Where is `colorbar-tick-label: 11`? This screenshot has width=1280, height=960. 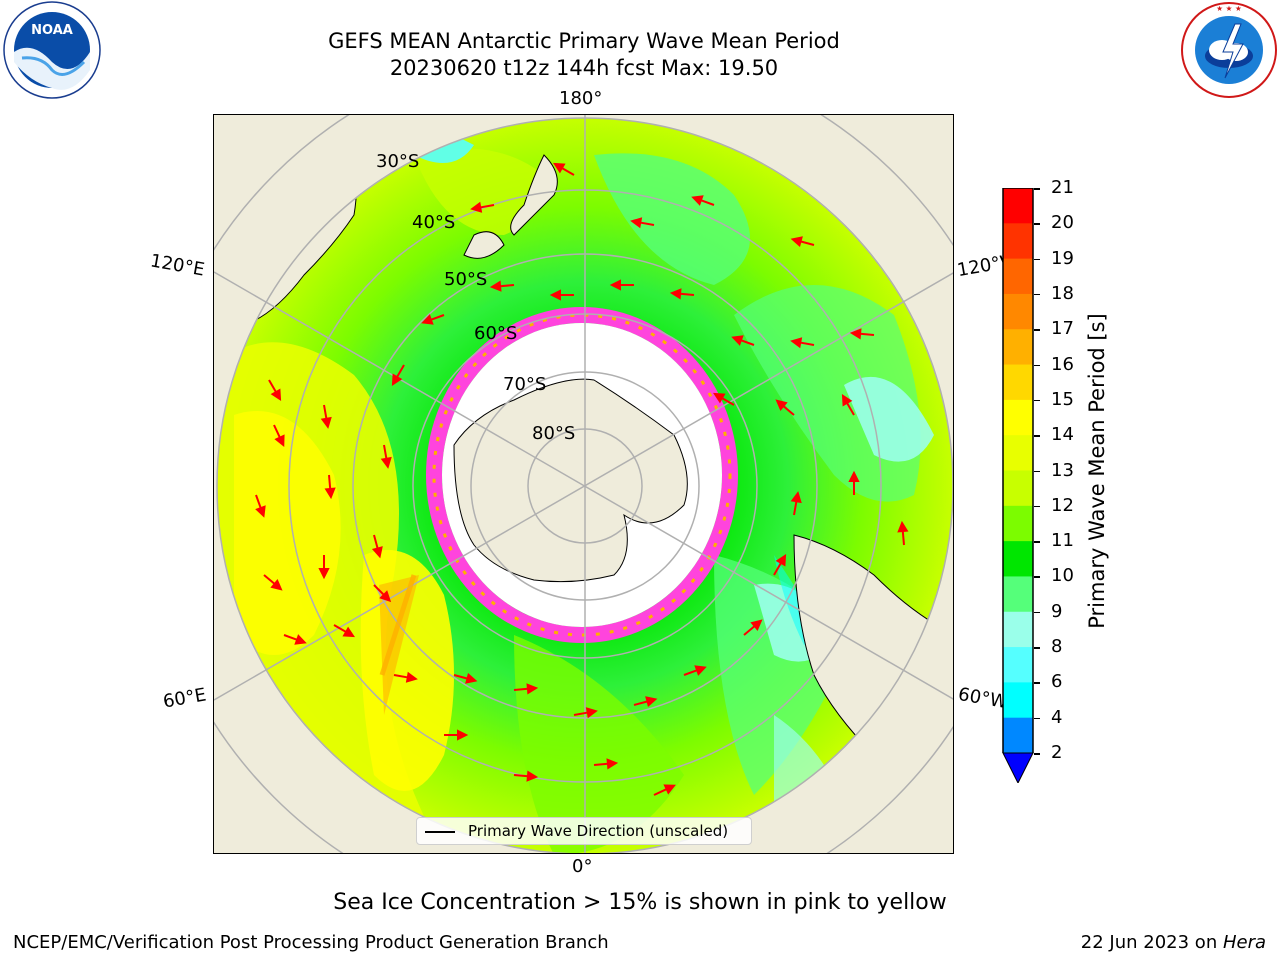
colorbar-tick-label: 11 is located at coordinates (1062, 541).